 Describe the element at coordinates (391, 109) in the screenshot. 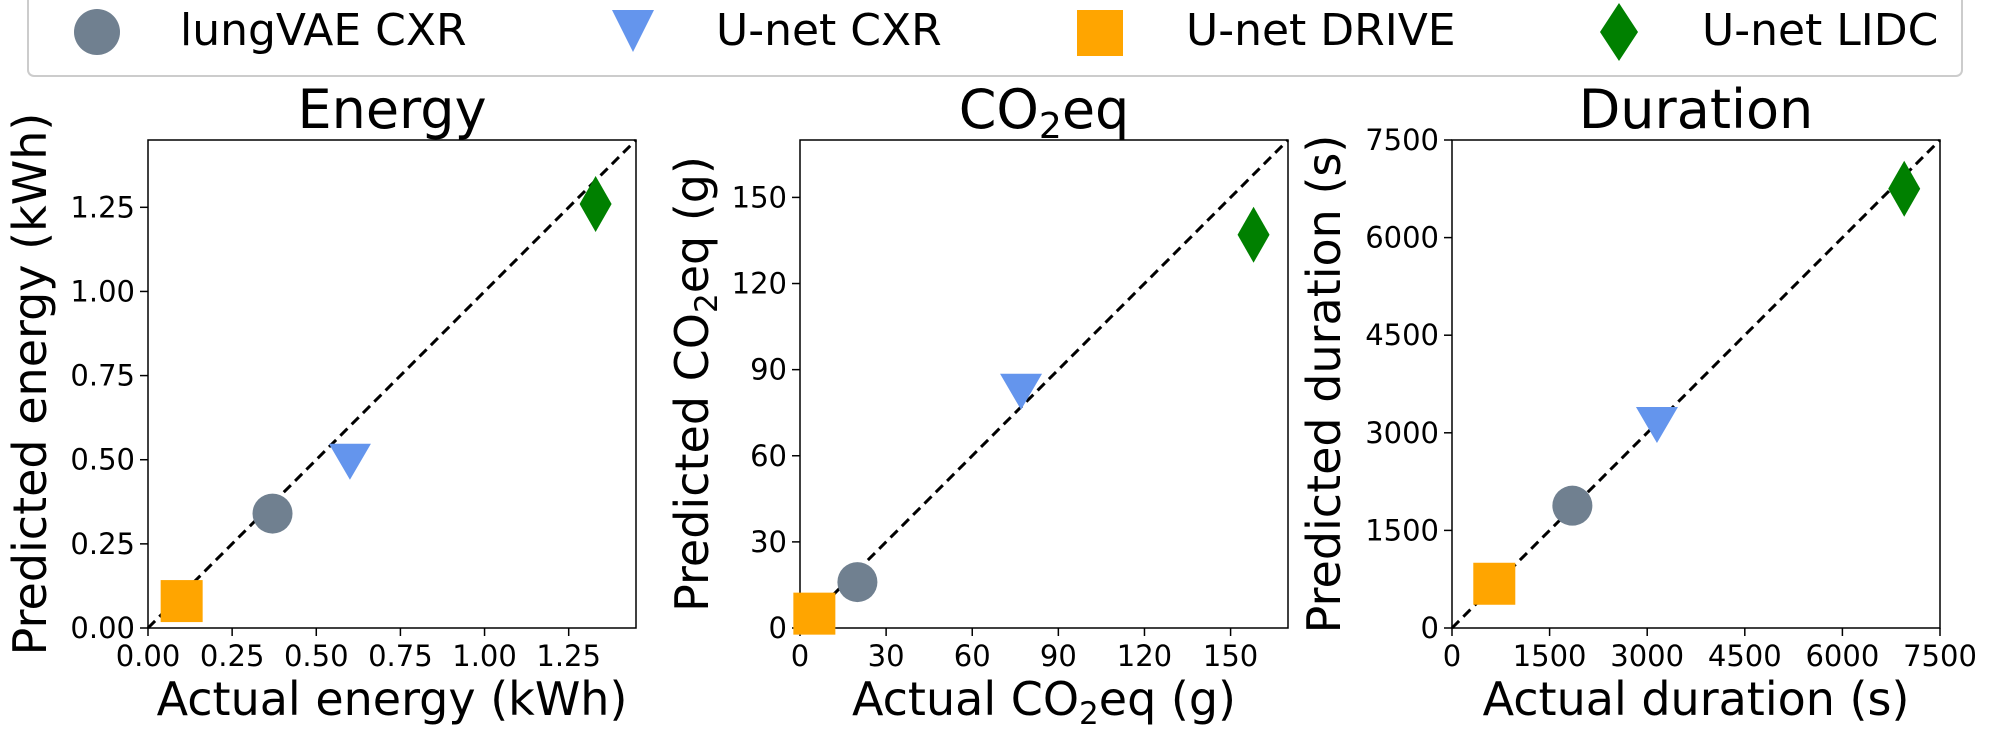

I see `energy-title: Energy` at that location.